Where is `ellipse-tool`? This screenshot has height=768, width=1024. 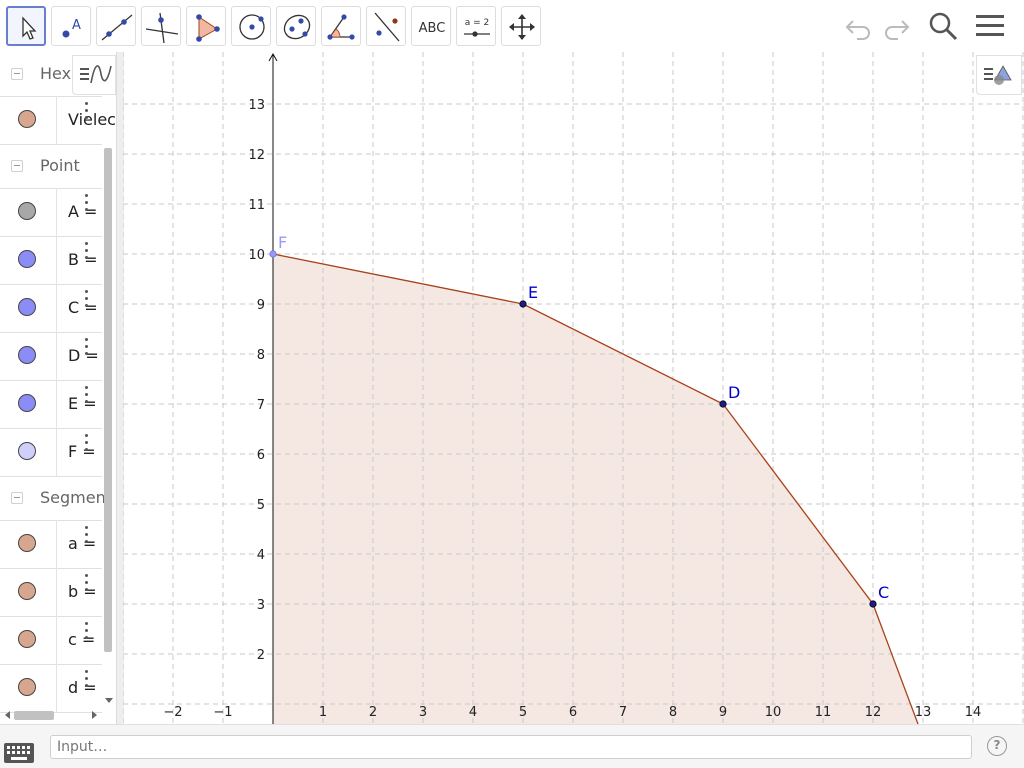
ellipse-tool is located at coordinates (296, 26).